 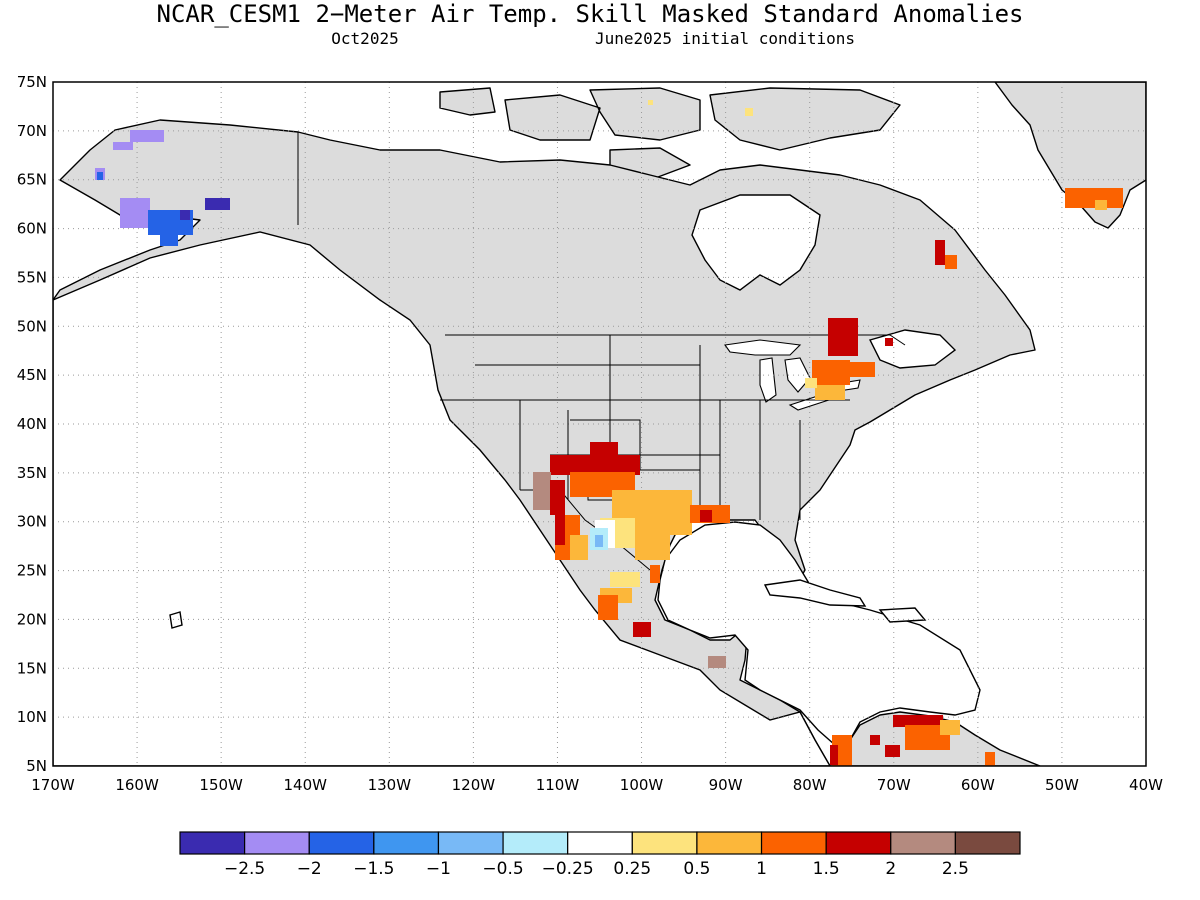 I want to click on colorbar-label: −2.5, so click(x=244, y=869).